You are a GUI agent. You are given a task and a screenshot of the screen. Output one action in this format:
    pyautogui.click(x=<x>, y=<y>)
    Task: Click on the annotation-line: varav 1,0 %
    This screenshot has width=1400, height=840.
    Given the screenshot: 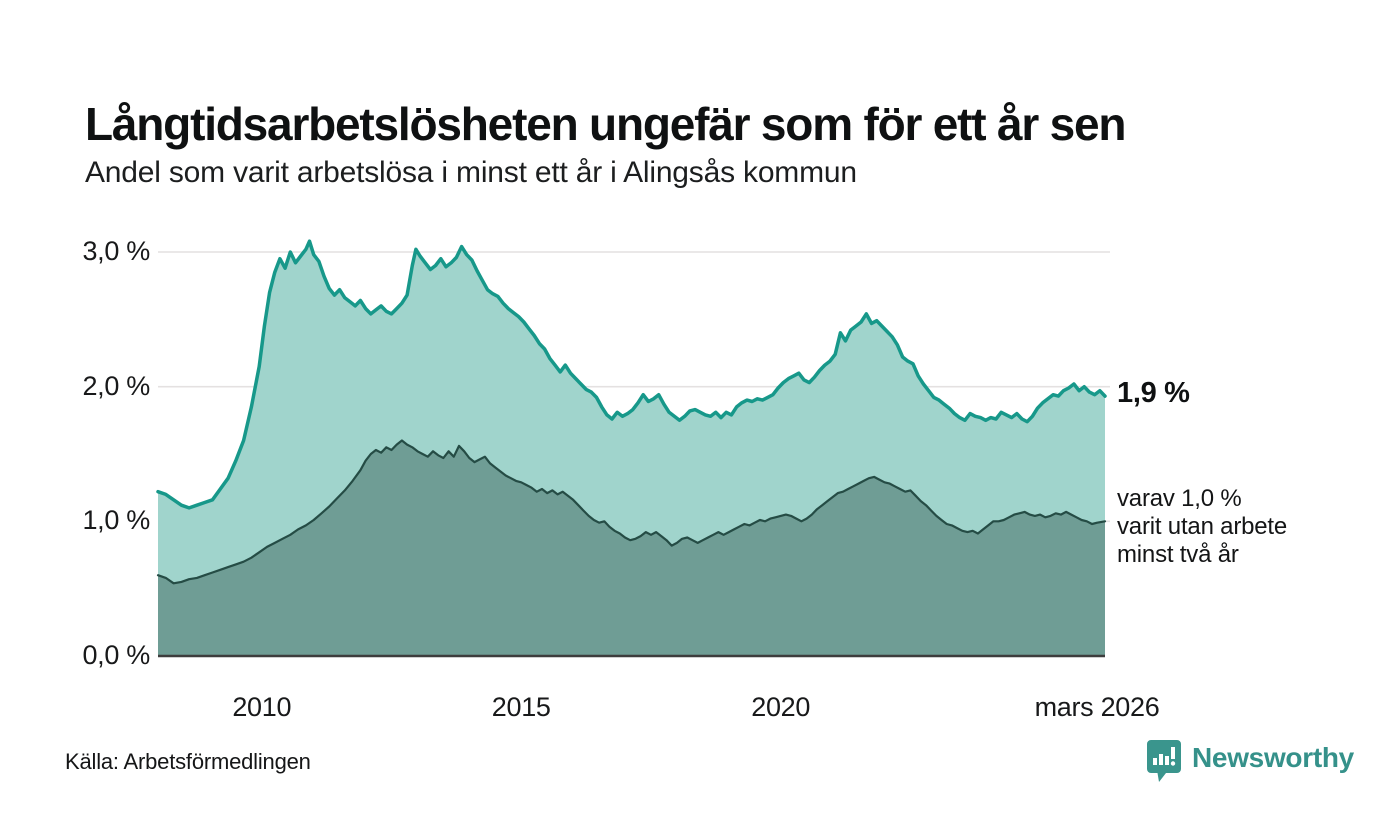 What is the action you would take?
    pyautogui.click(x=1179, y=498)
    